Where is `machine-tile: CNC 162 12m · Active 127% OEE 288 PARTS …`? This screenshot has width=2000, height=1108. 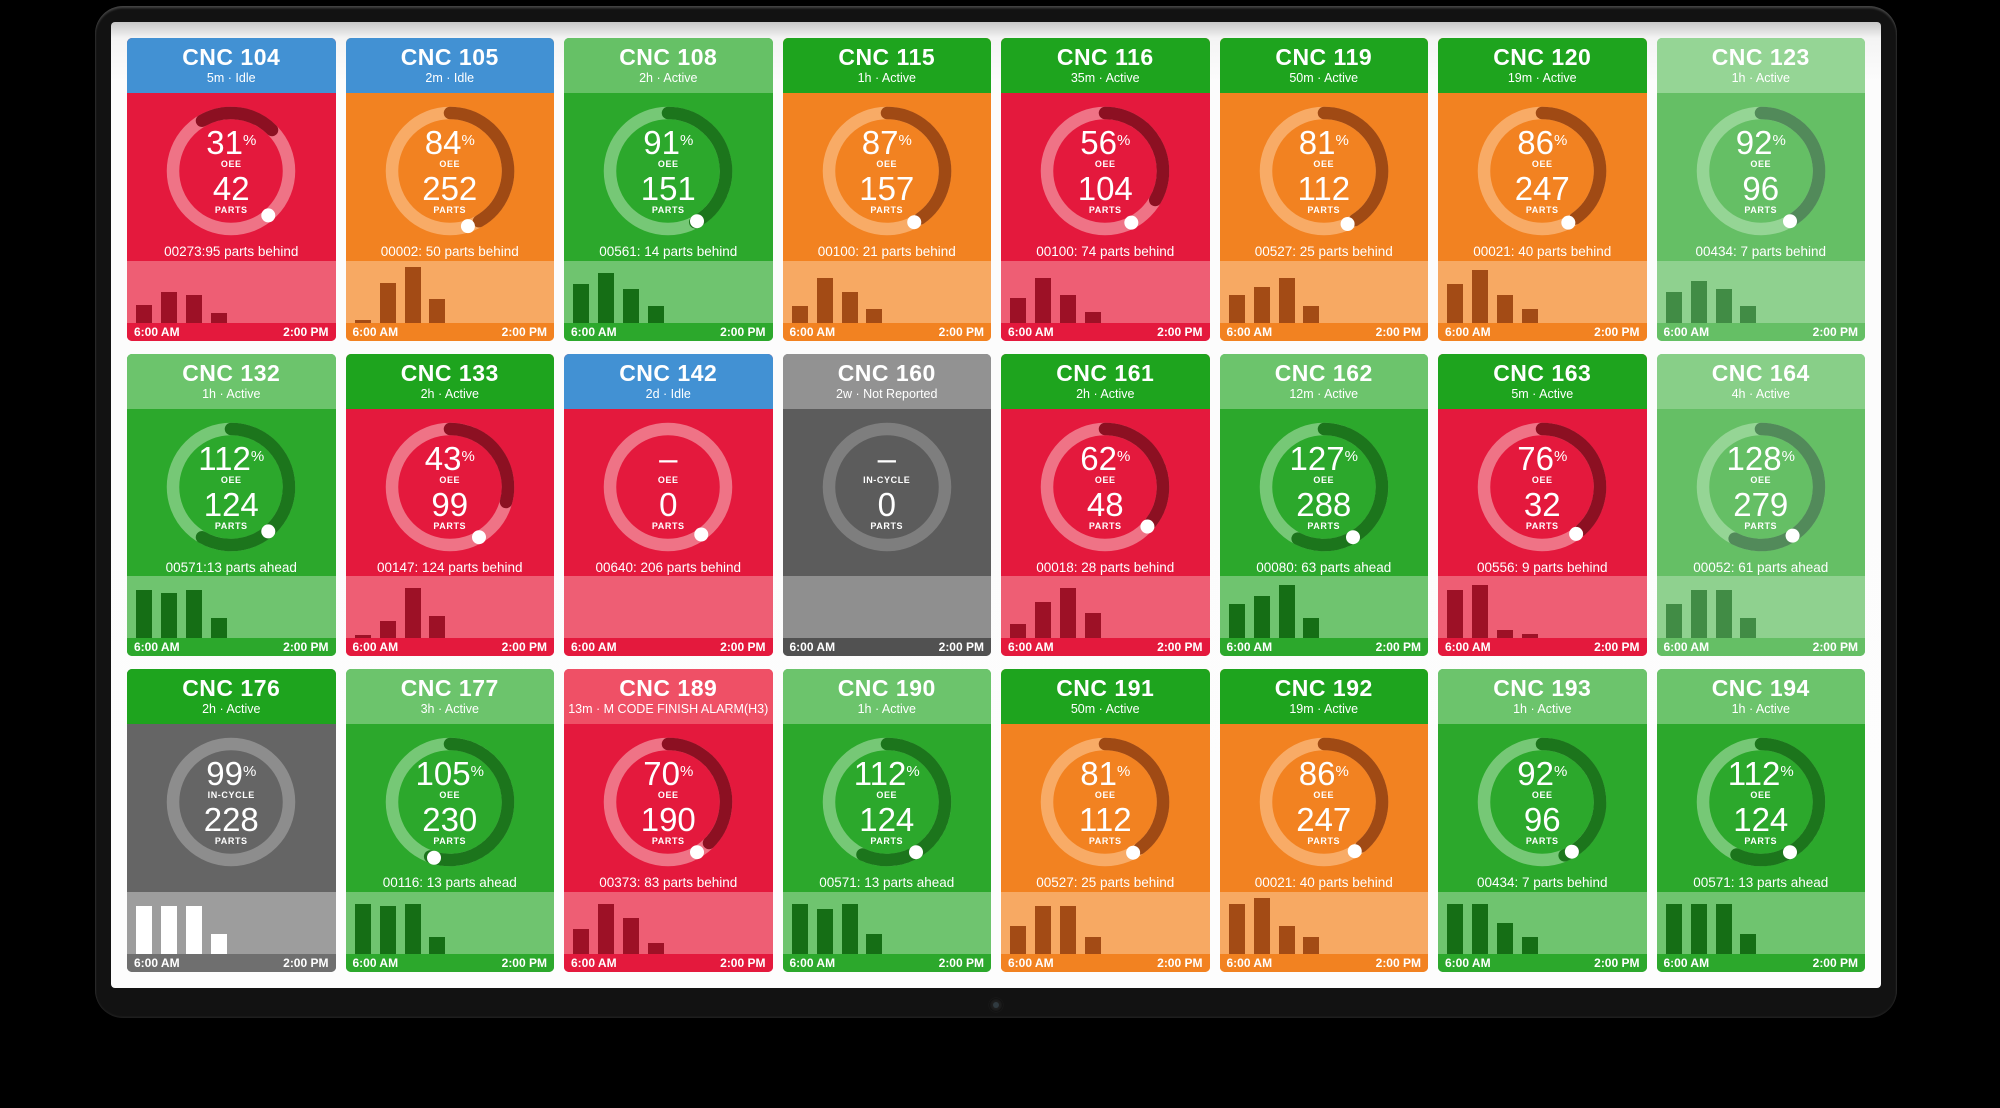 machine-tile: CNC 162 12m · Active 127% OEE 288 PARTS … is located at coordinates (1324, 505).